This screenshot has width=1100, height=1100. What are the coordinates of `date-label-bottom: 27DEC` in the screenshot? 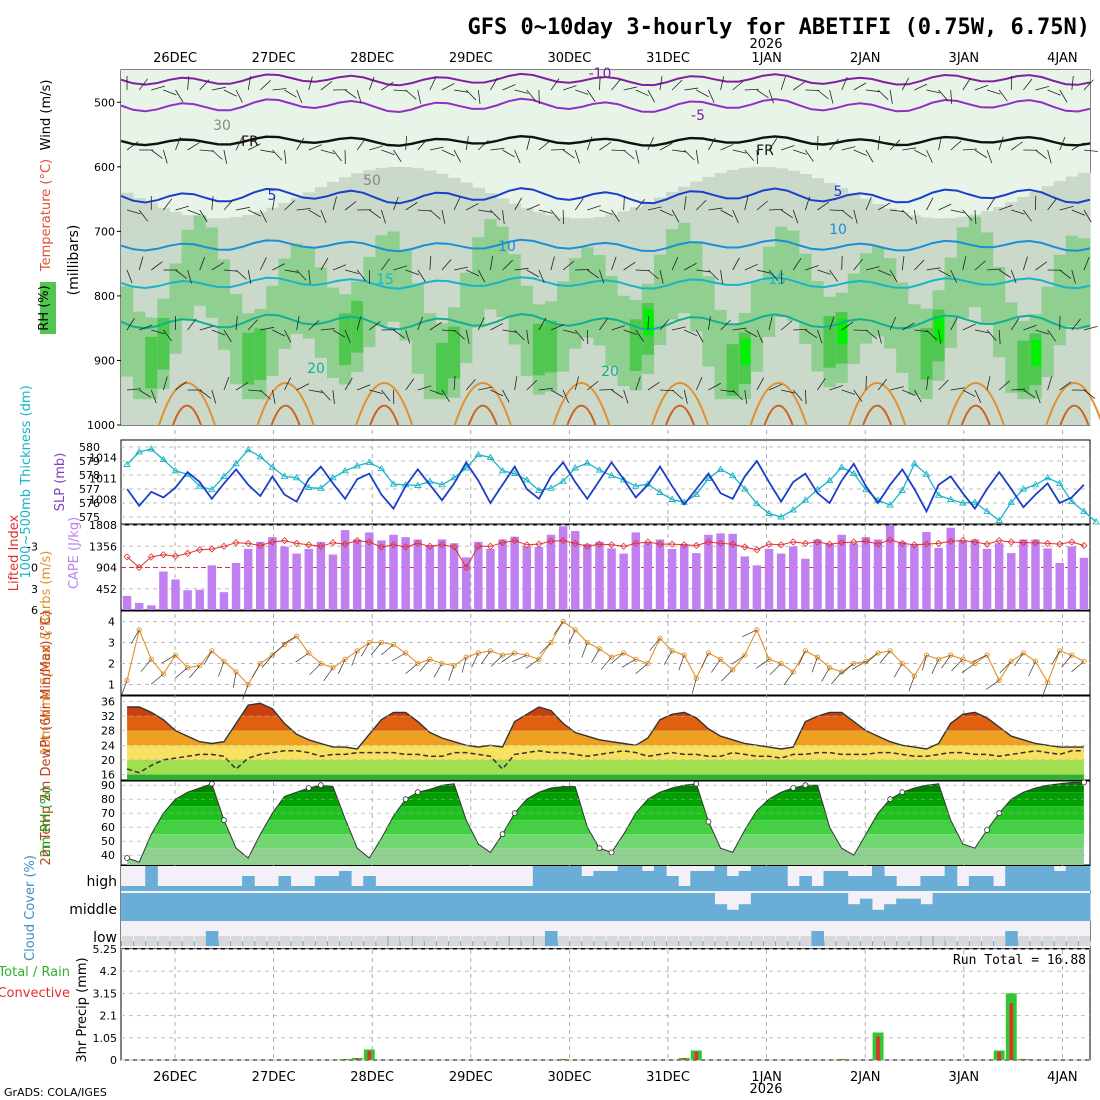 It's located at (274, 1077).